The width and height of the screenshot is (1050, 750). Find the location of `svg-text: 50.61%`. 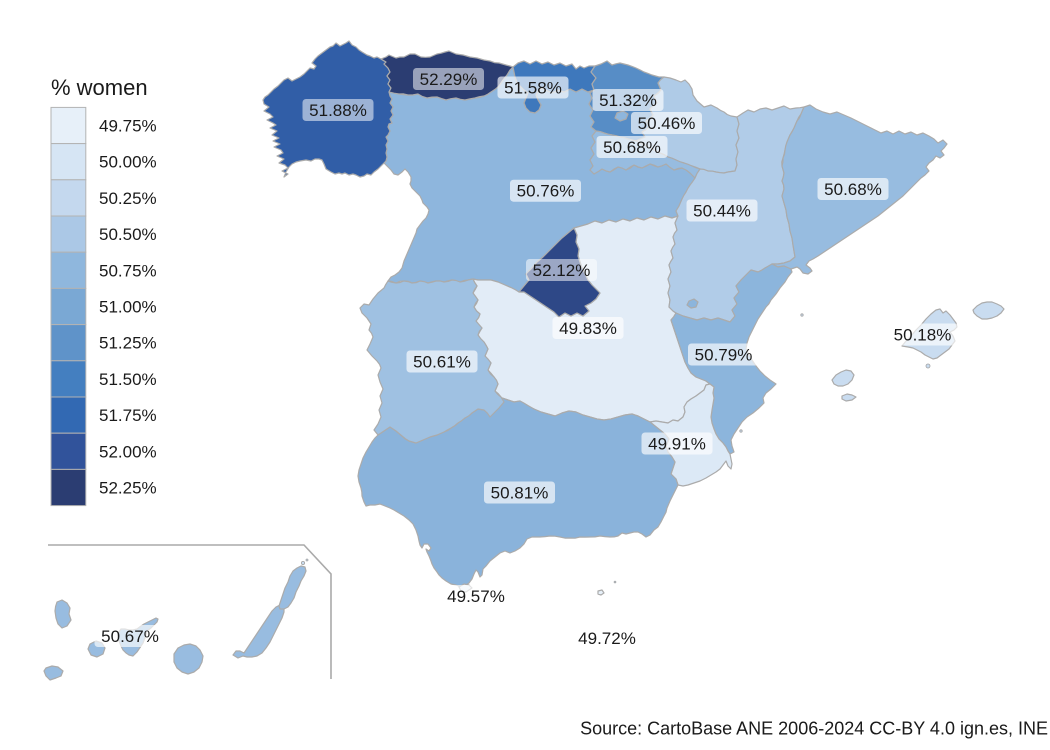

svg-text: 50.61% is located at coordinates (442, 362).